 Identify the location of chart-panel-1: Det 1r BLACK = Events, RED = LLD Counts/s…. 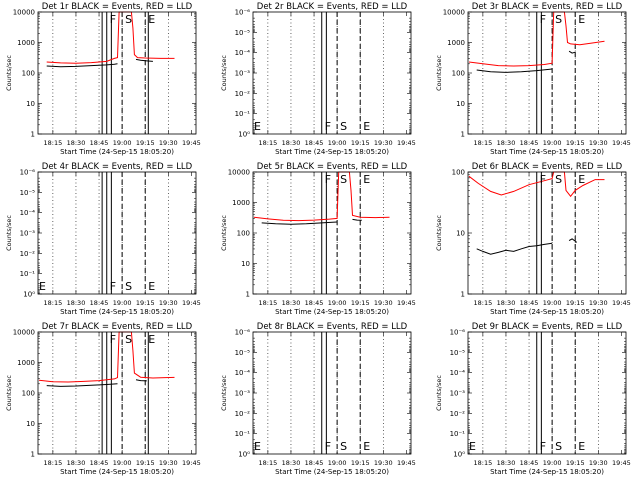
(103, 79).